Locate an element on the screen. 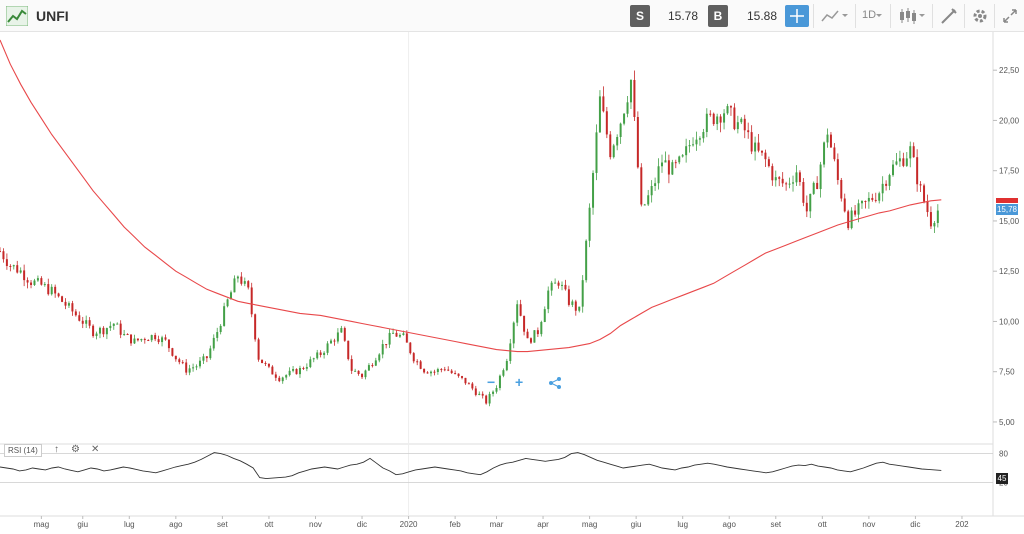  x-tick-label: apr is located at coordinates (543, 524).